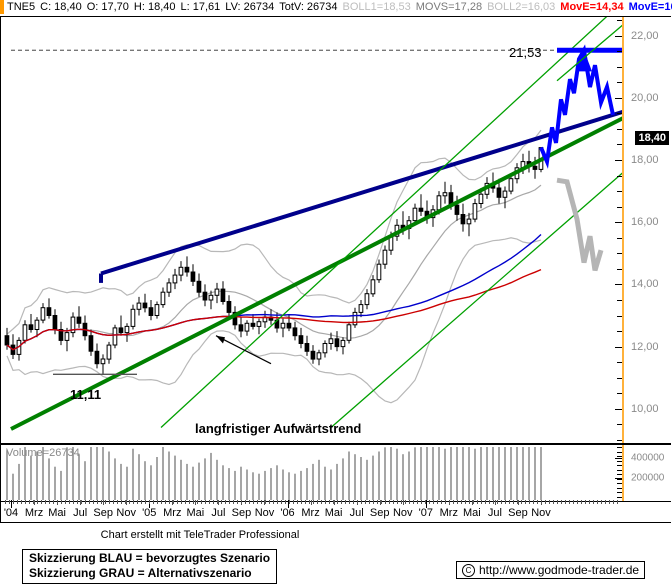 The height and width of the screenshot is (585, 672). What do you see at coordinates (645, 408) in the screenshot?
I see `price-axis-label: 10,00` at bounding box center [645, 408].